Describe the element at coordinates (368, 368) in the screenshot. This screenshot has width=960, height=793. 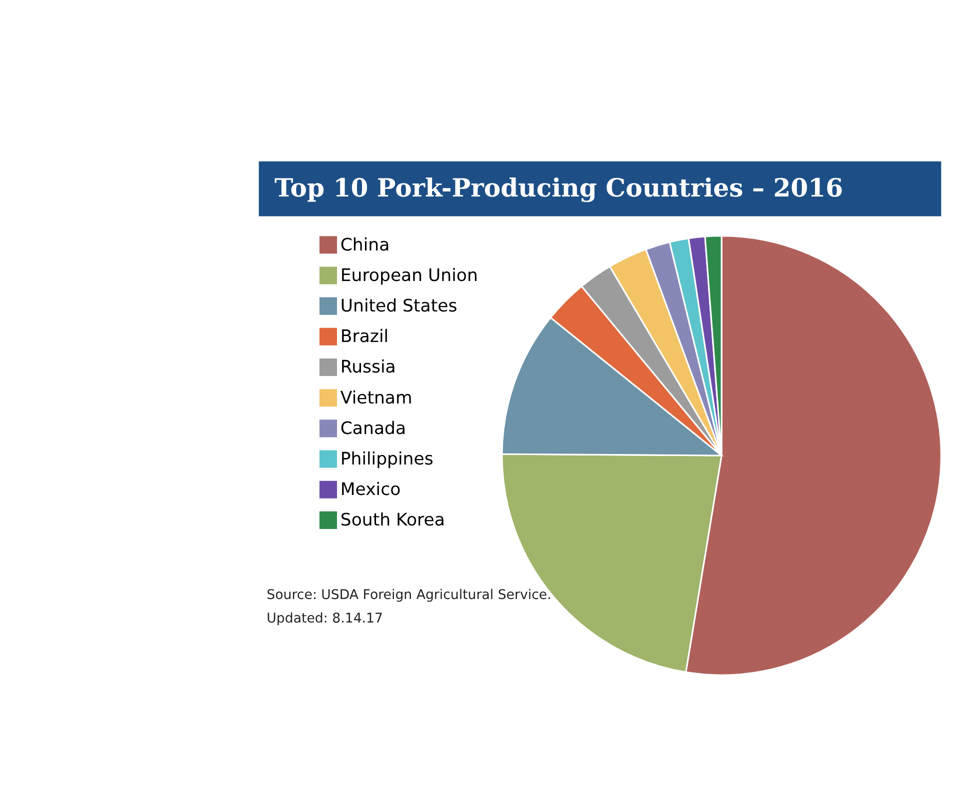
I see `legend-label: Russia` at that location.